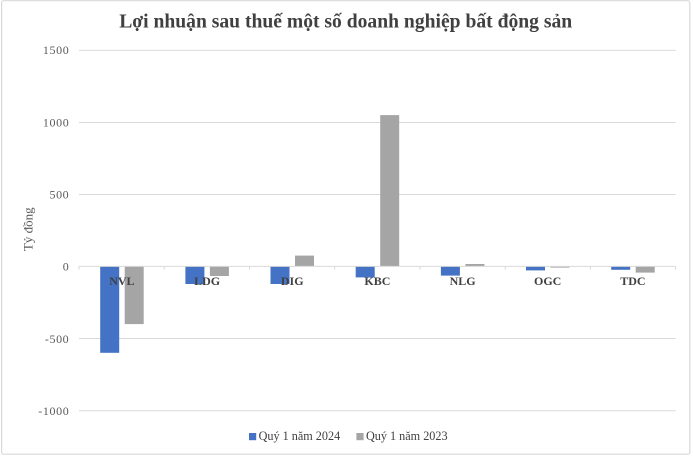 This screenshot has width=693, height=457. I want to click on svg-text: 1500, so click(56, 50).